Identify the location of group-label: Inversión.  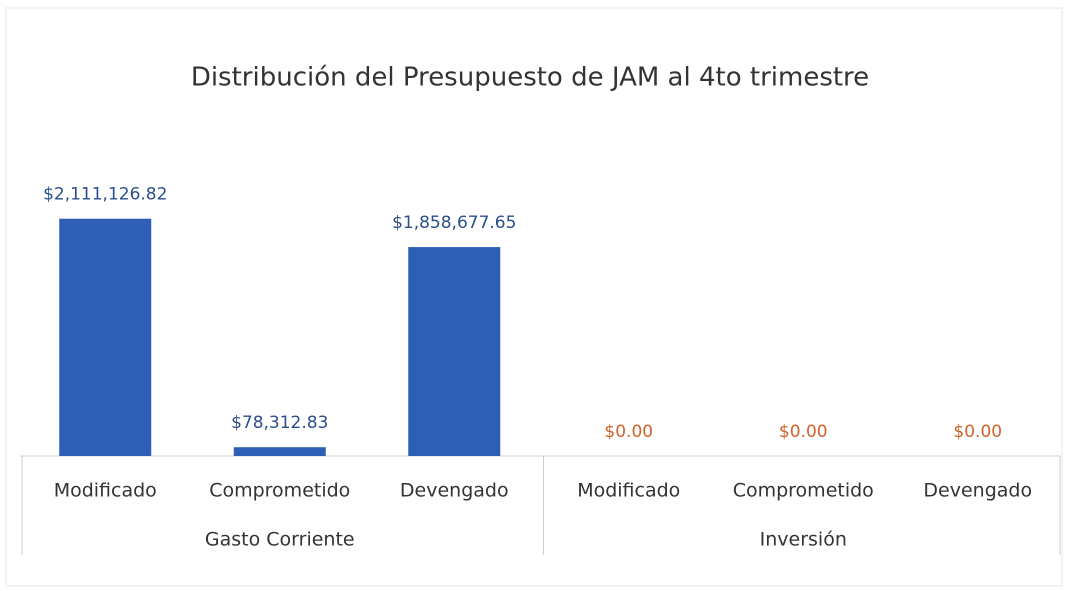
(803, 540).